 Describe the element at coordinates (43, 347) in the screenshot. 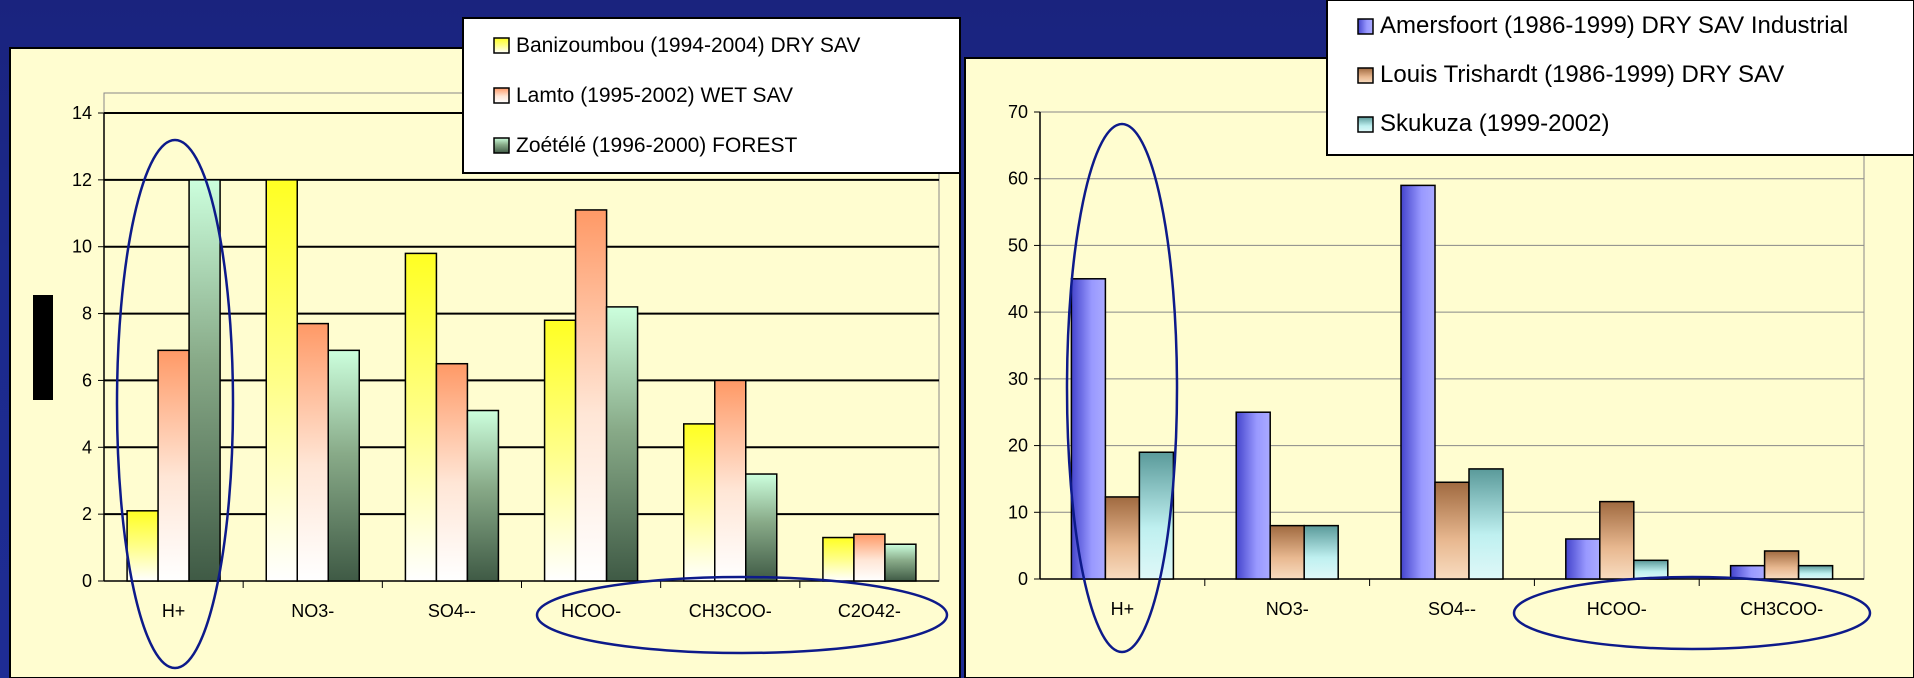

I see `left-chart-side-mark` at that location.